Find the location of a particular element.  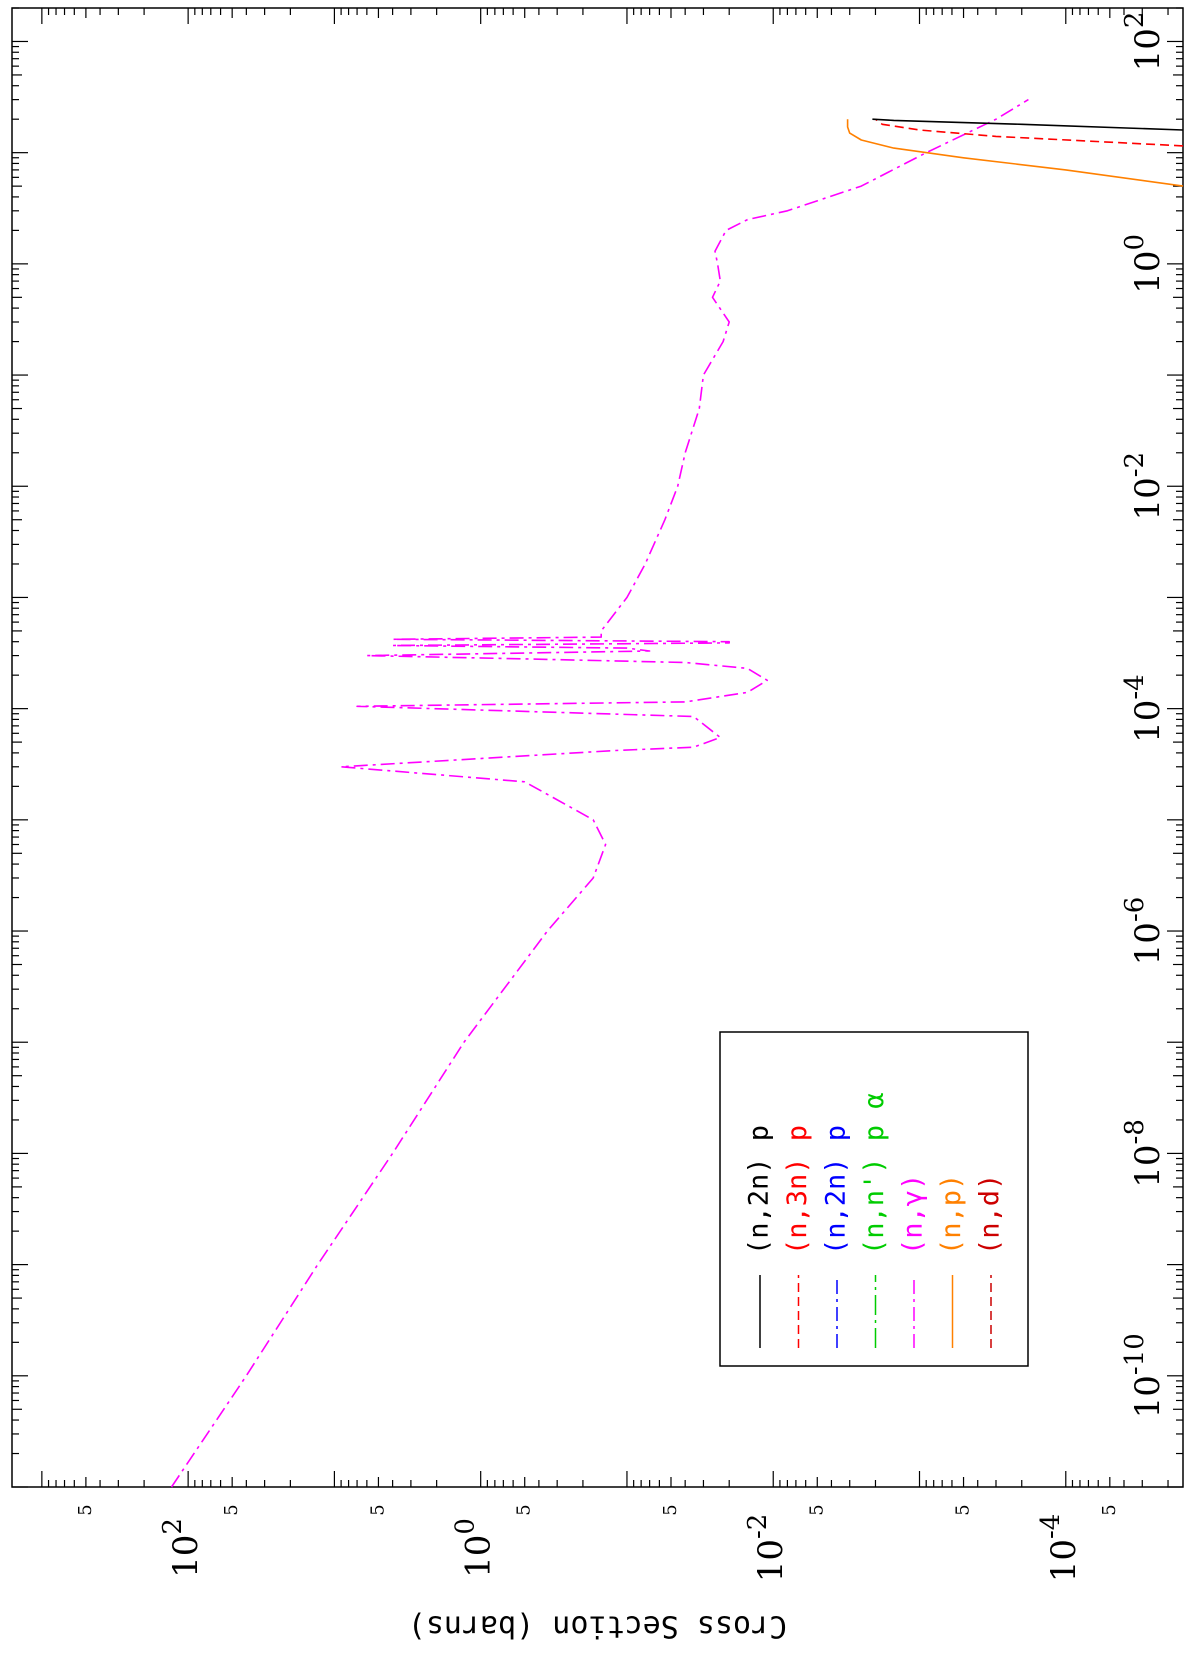

legend-entry-3: (n,n') p α is located at coordinates (874, 1173).